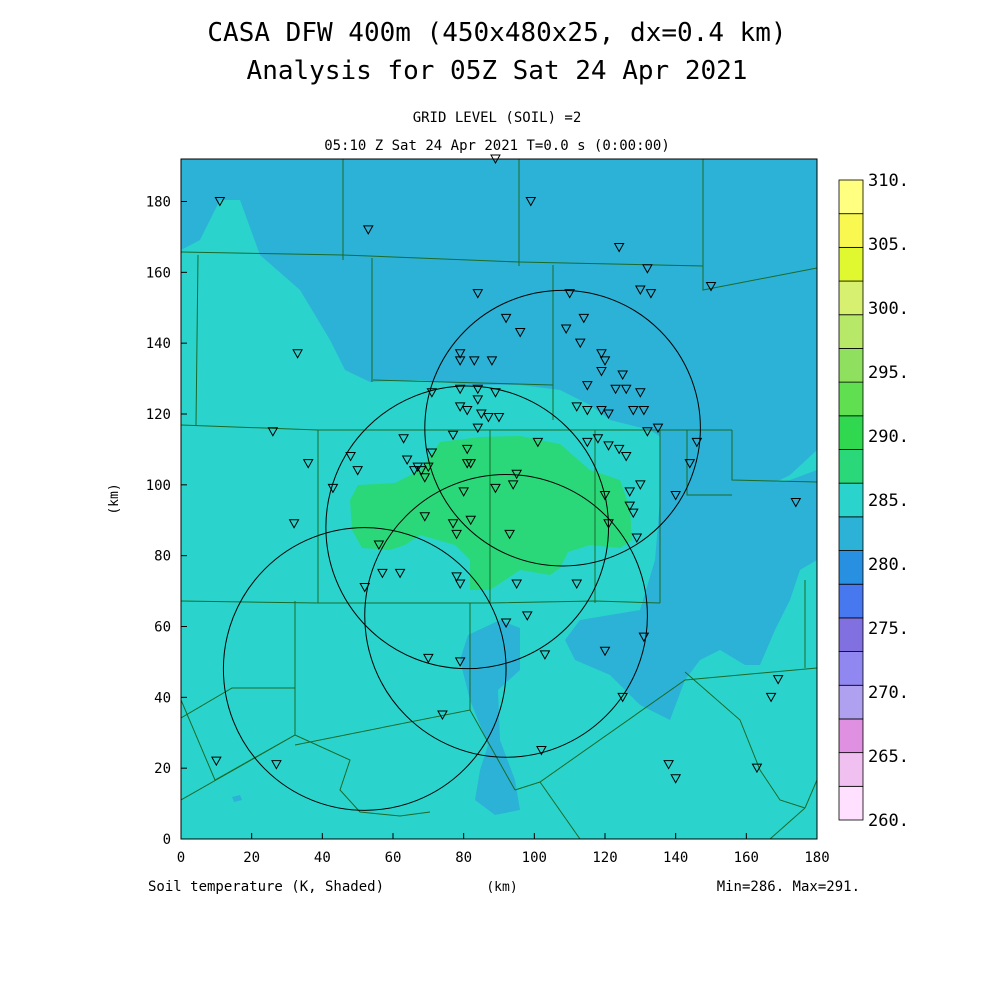 The image size is (1000, 1000). I want to click on cool-region-east, so click(691, 575).